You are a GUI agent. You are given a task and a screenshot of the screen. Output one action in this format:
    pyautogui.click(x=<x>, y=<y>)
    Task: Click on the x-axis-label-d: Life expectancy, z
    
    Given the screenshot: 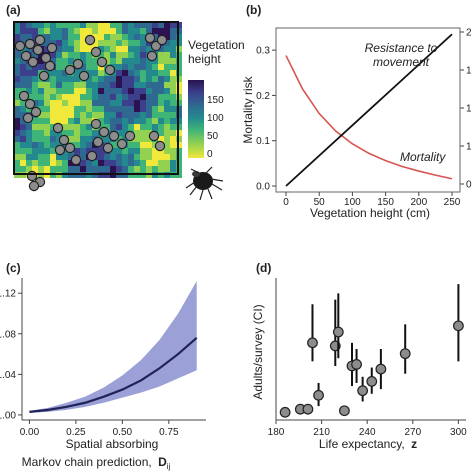 What is the action you would take?
    pyautogui.click(x=368, y=444)
    